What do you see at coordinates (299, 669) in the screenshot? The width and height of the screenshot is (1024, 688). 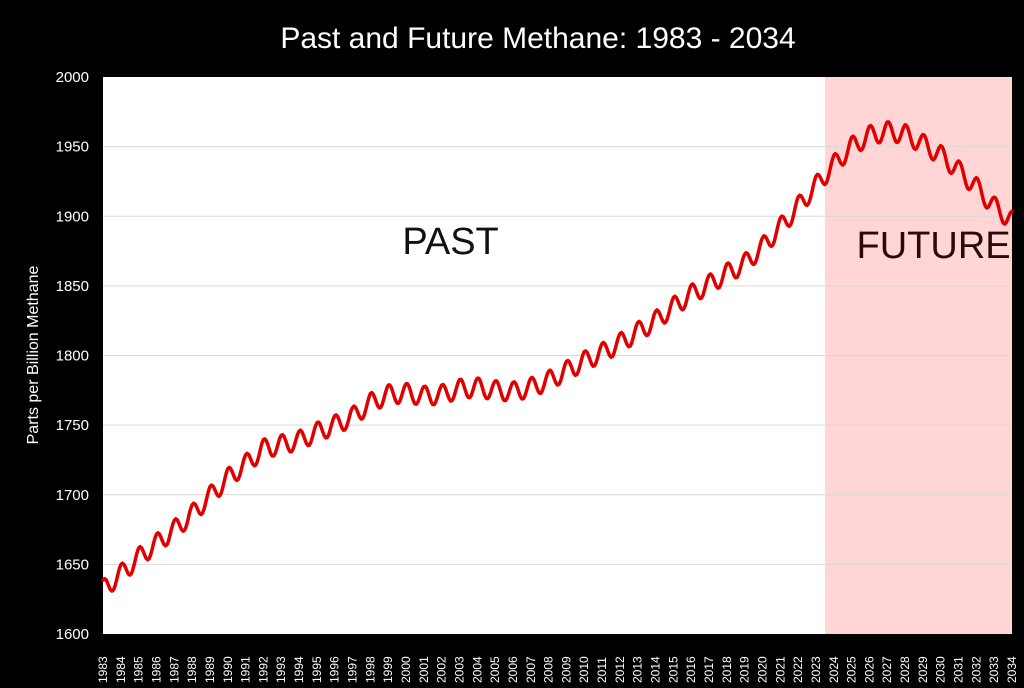 I see `x-tick-label: 1994` at bounding box center [299, 669].